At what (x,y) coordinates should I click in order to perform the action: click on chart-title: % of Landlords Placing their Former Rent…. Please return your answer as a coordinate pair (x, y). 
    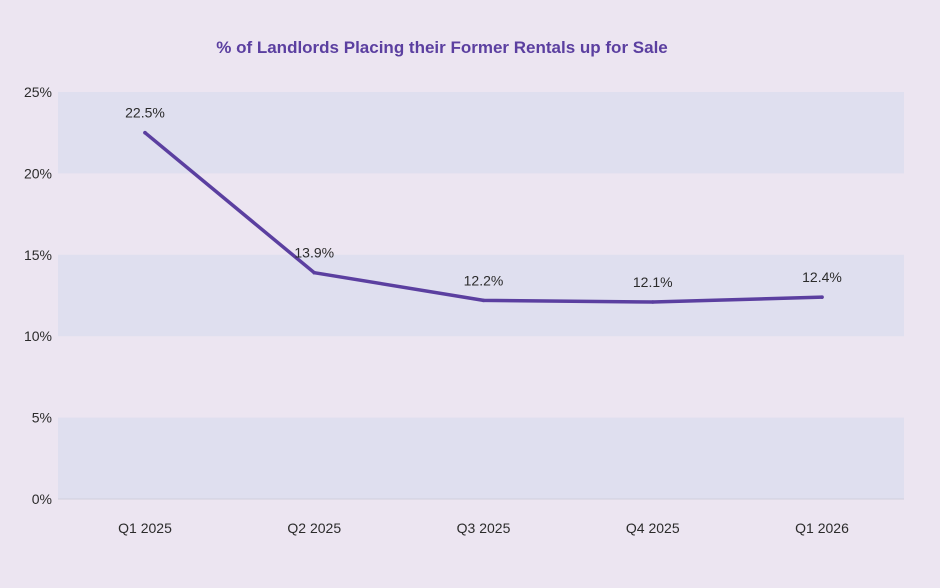
    Looking at the image, I should click on (442, 47).